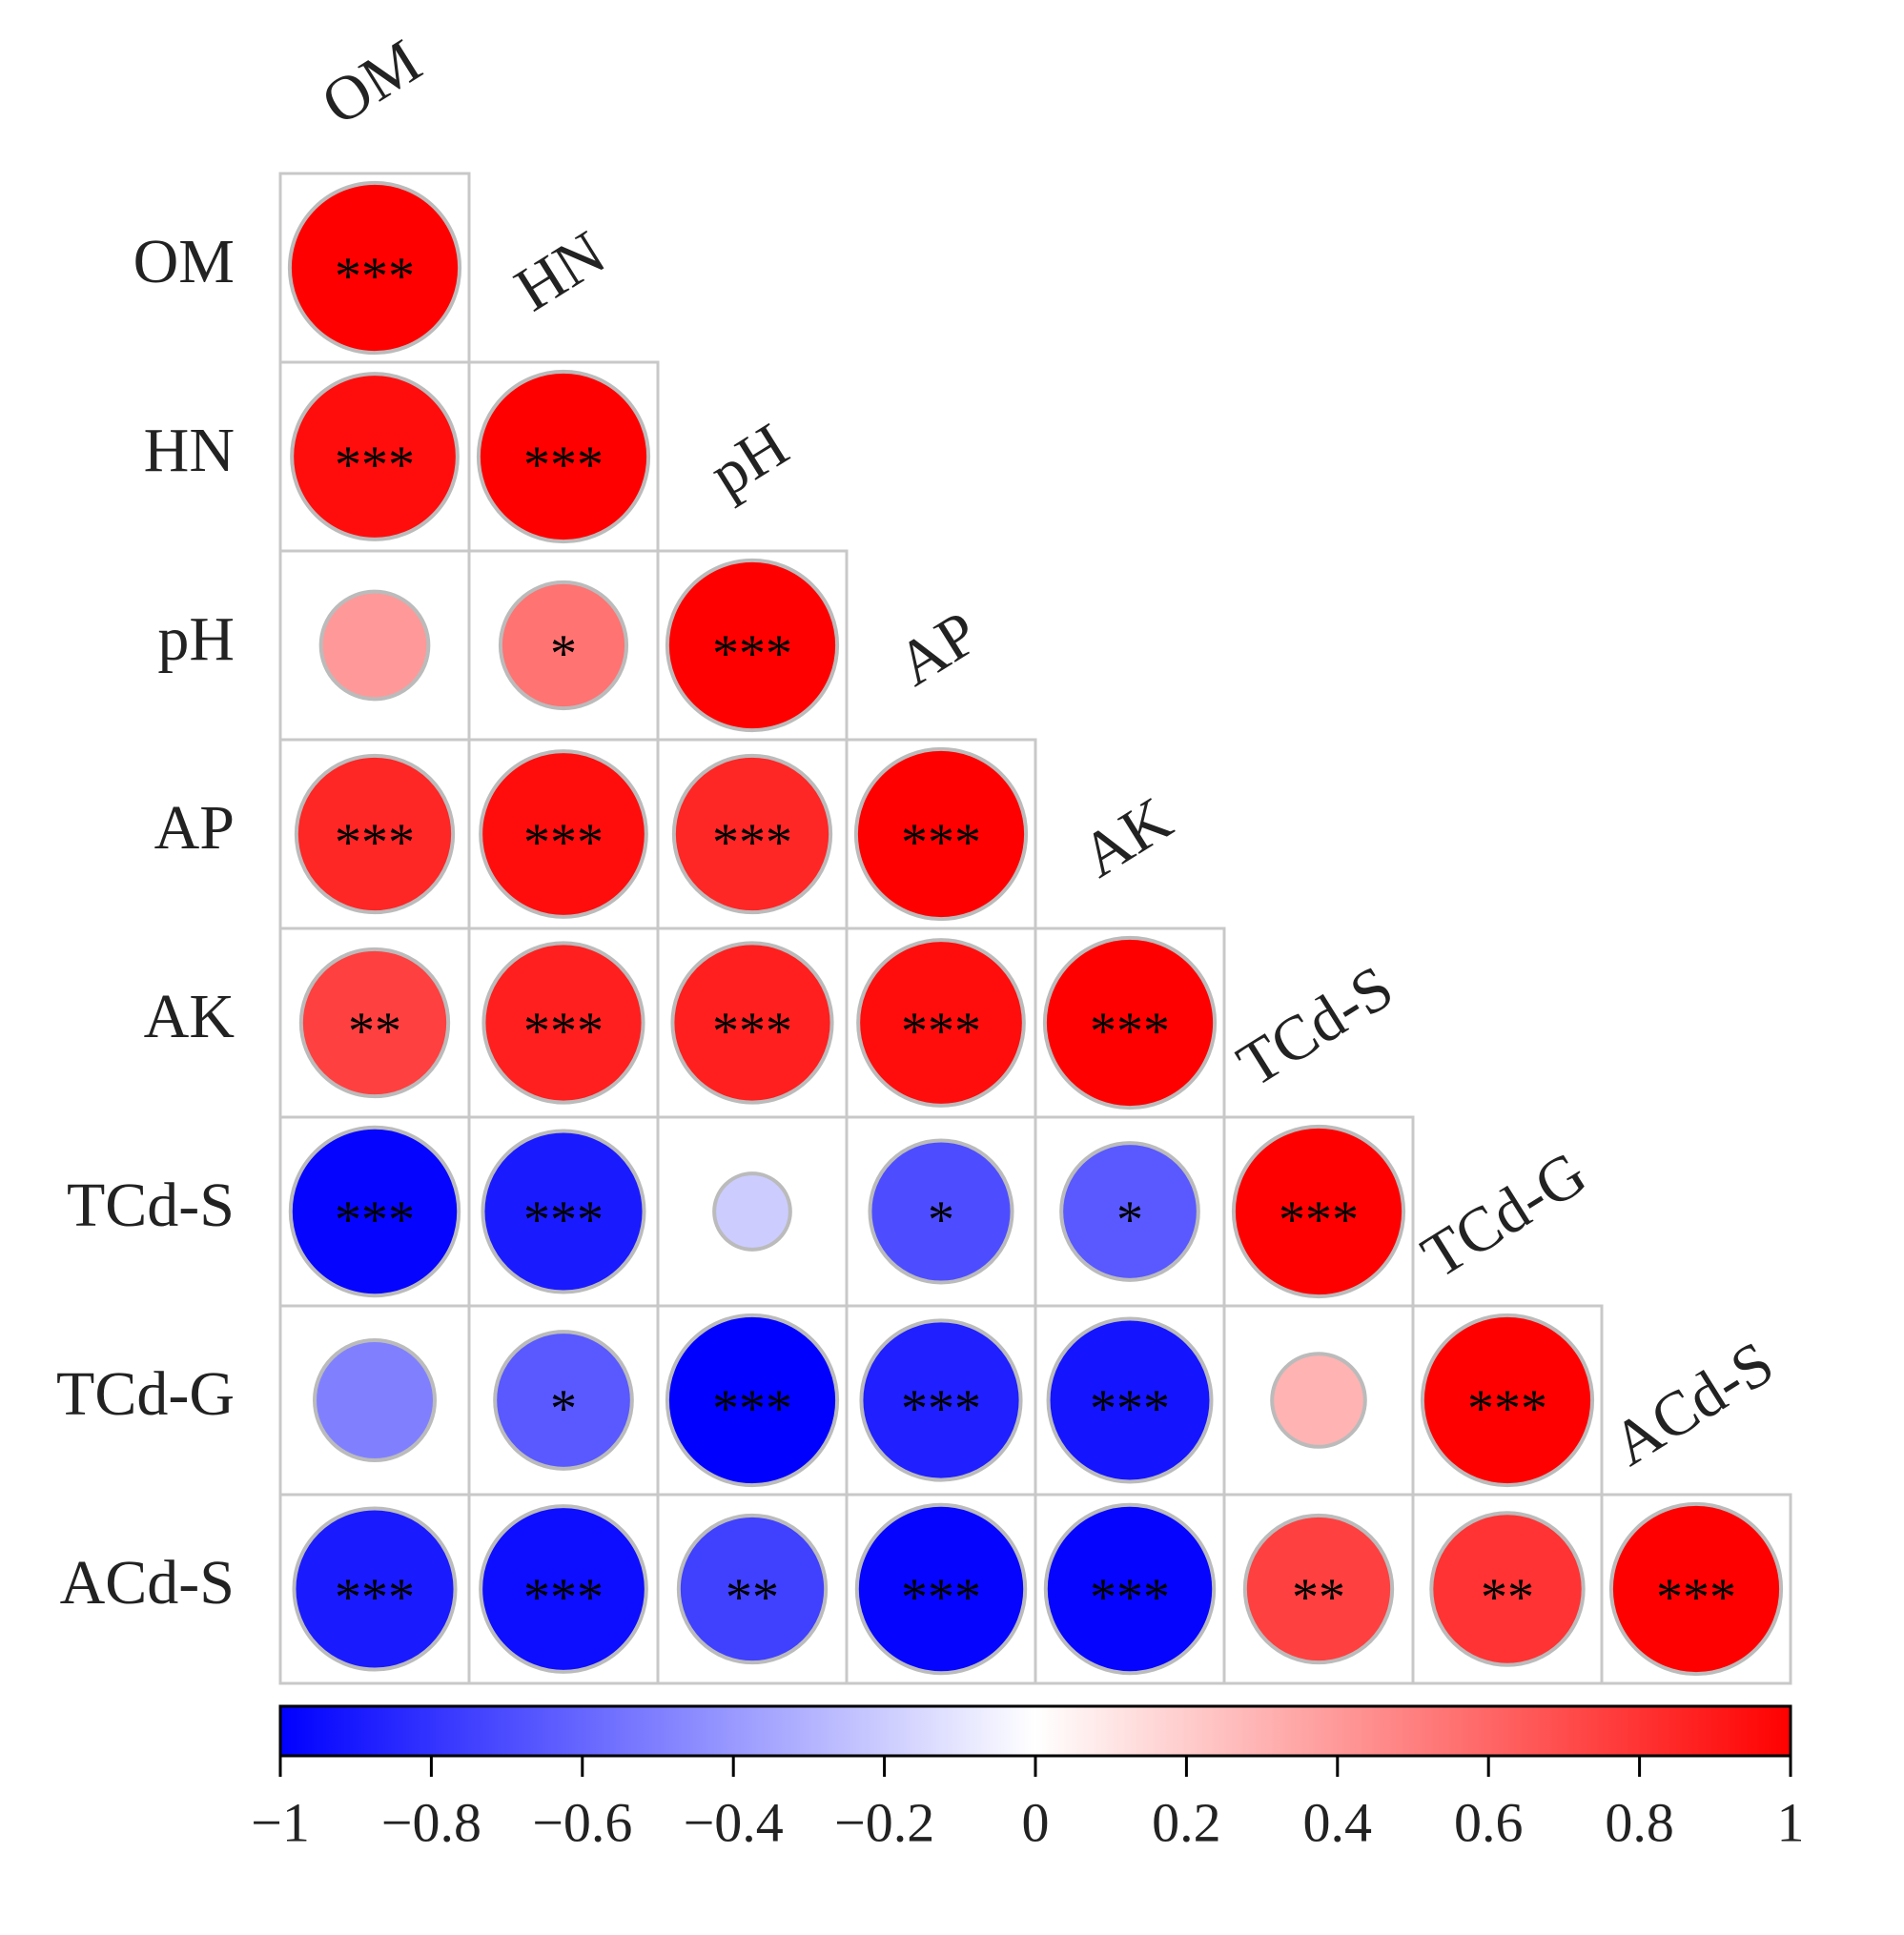 The width and height of the screenshot is (1904, 1935). I want to click on row-label: ACd-S, so click(147, 1583).